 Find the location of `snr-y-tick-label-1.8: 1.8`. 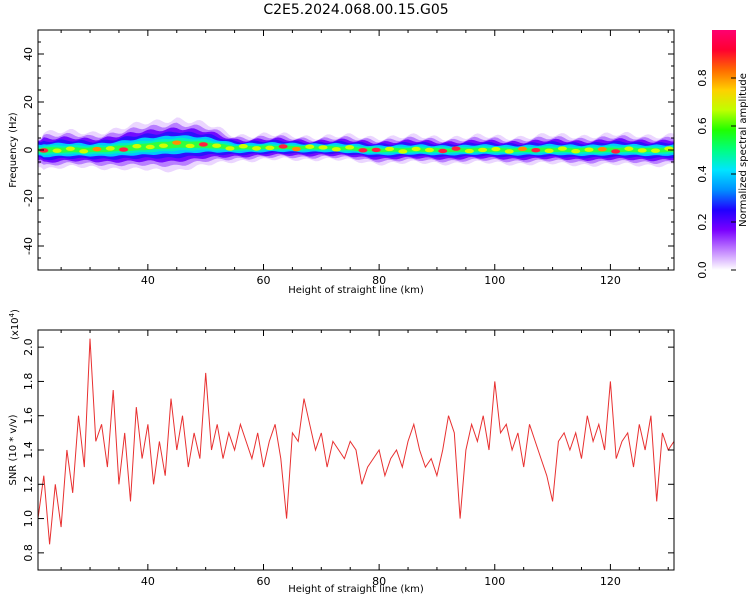

snr-y-tick-label-1.8: 1.8 is located at coordinates (28, 382).